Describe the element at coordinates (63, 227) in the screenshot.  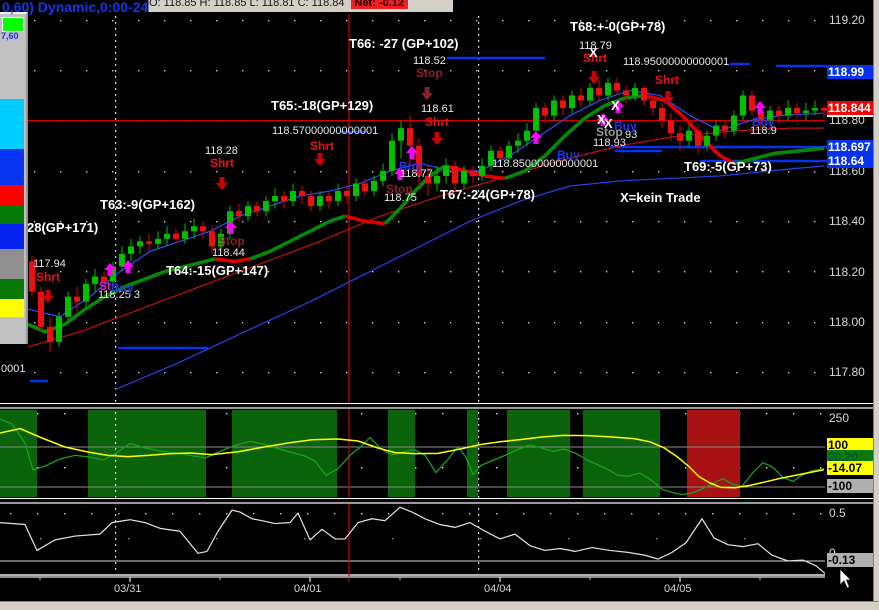
I see `trade-result-label: 28(GP+171)` at that location.